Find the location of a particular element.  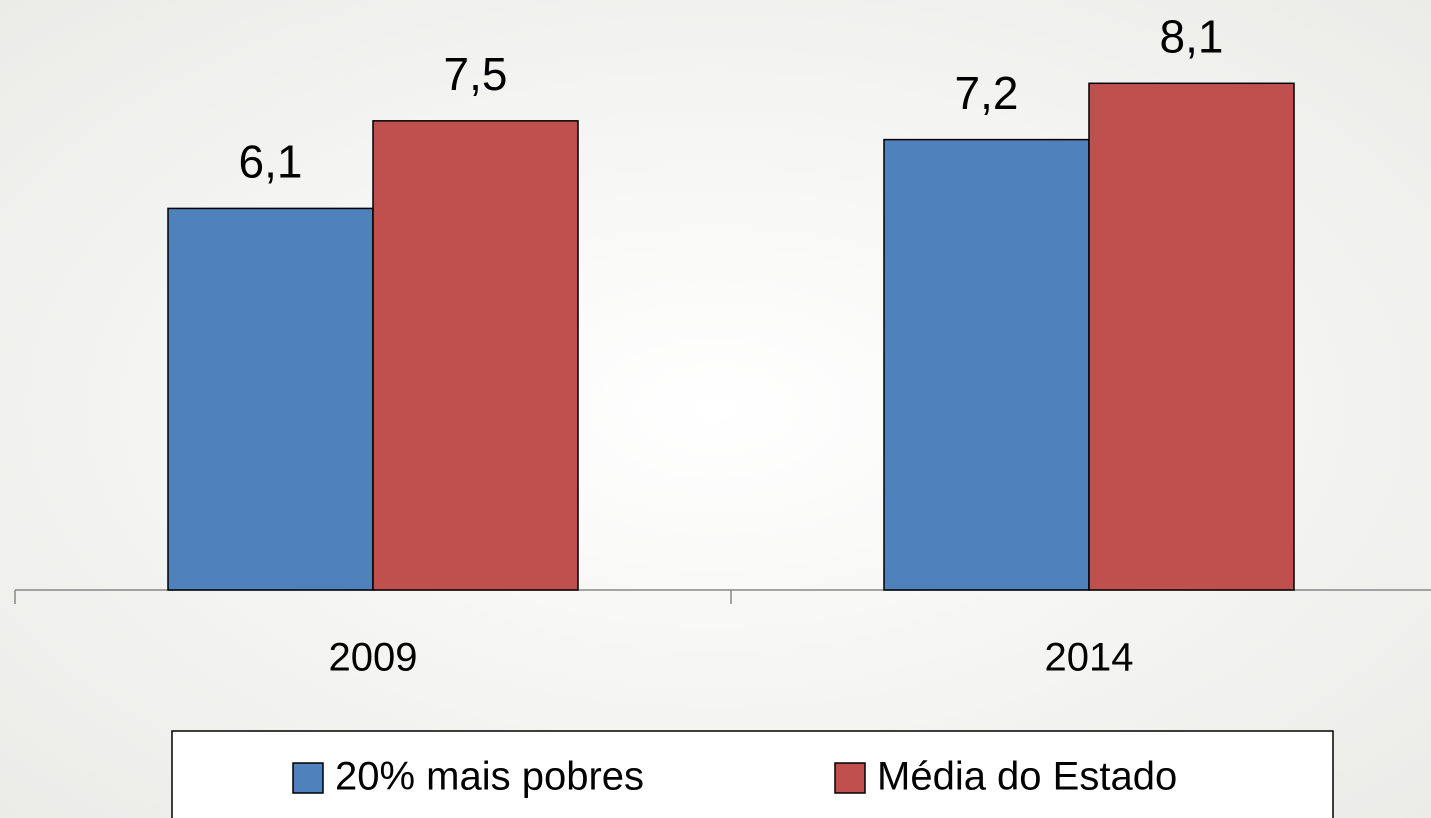

x-tick-label: 2014 is located at coordinates (1089, 658).